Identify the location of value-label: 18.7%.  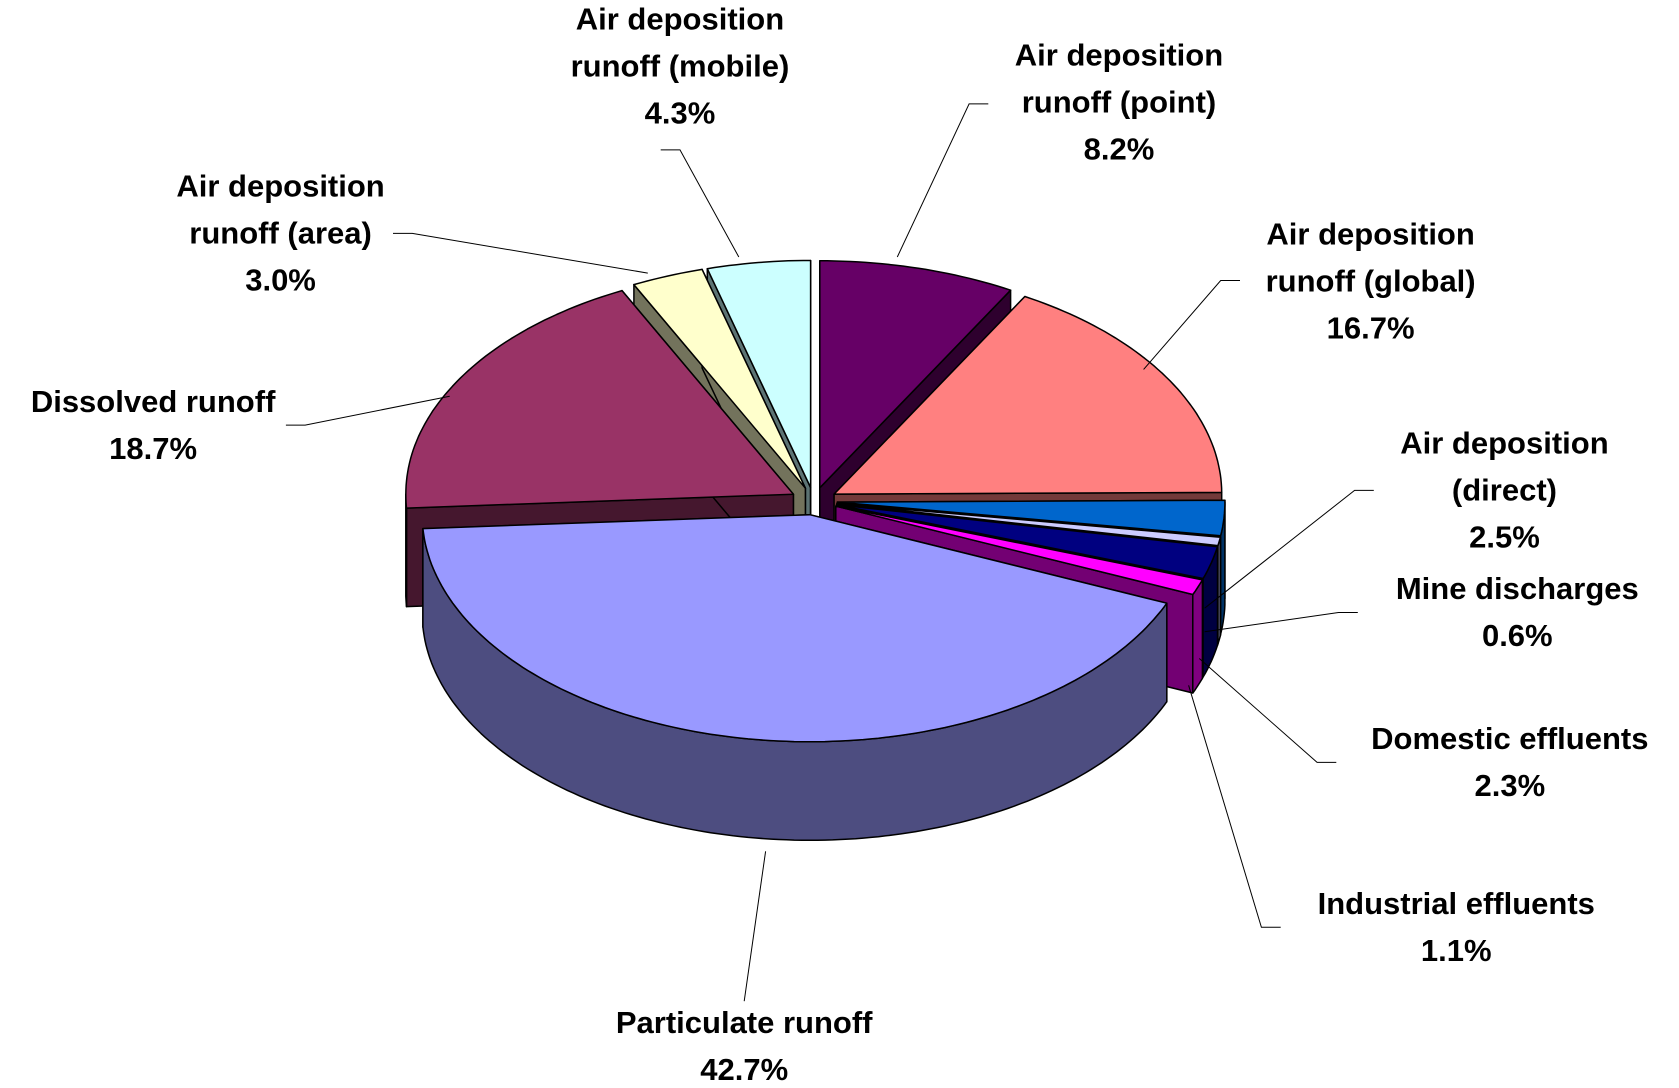
(153, 449).